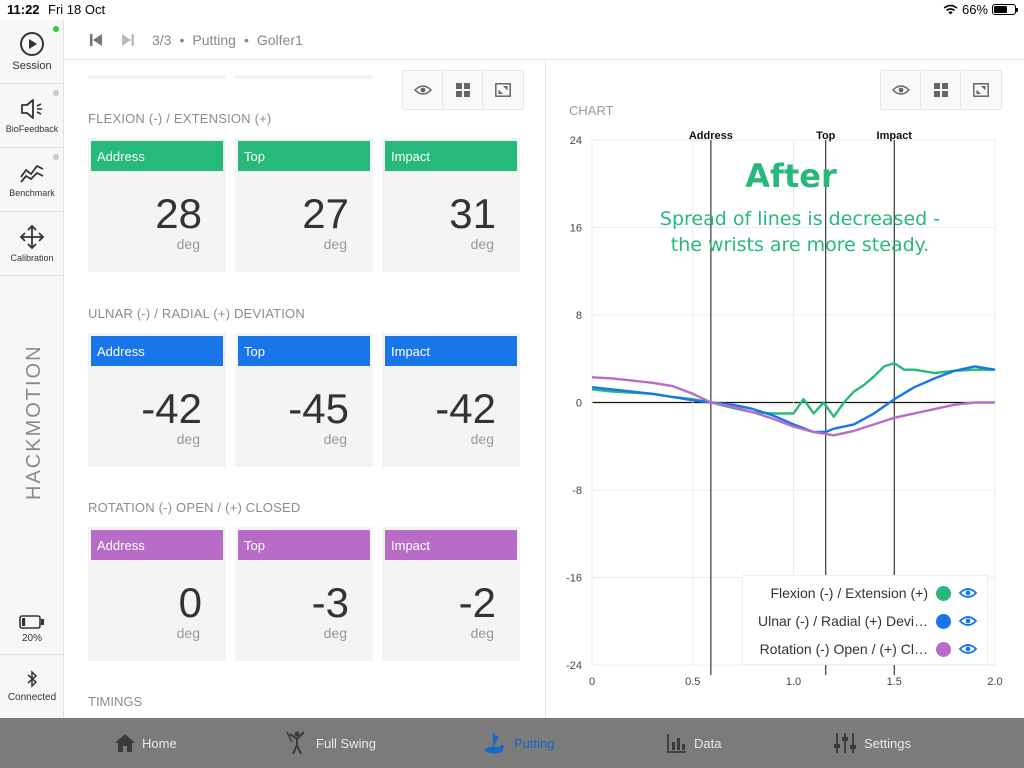  I want to click on putting-icon, so click(494, 743).